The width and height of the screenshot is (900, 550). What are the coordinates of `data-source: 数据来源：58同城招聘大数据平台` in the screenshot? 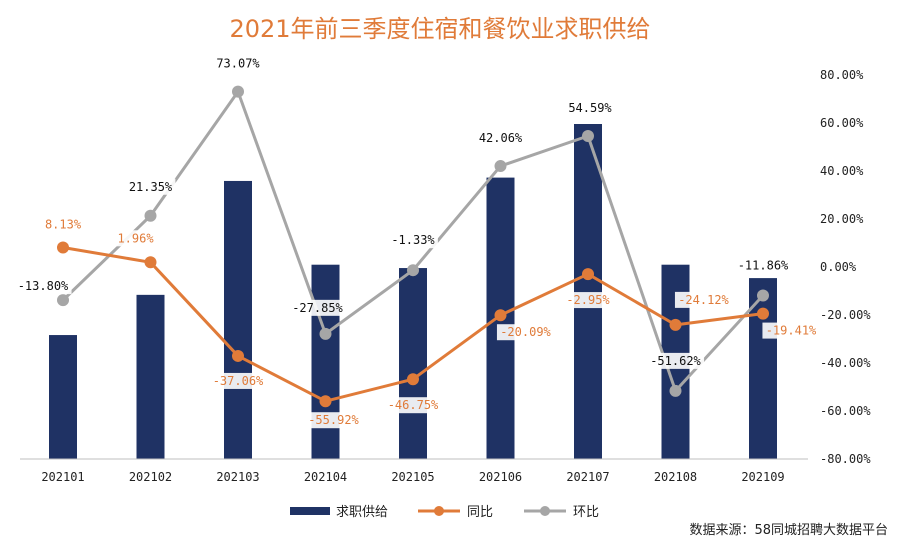 It's located at (788, 530).